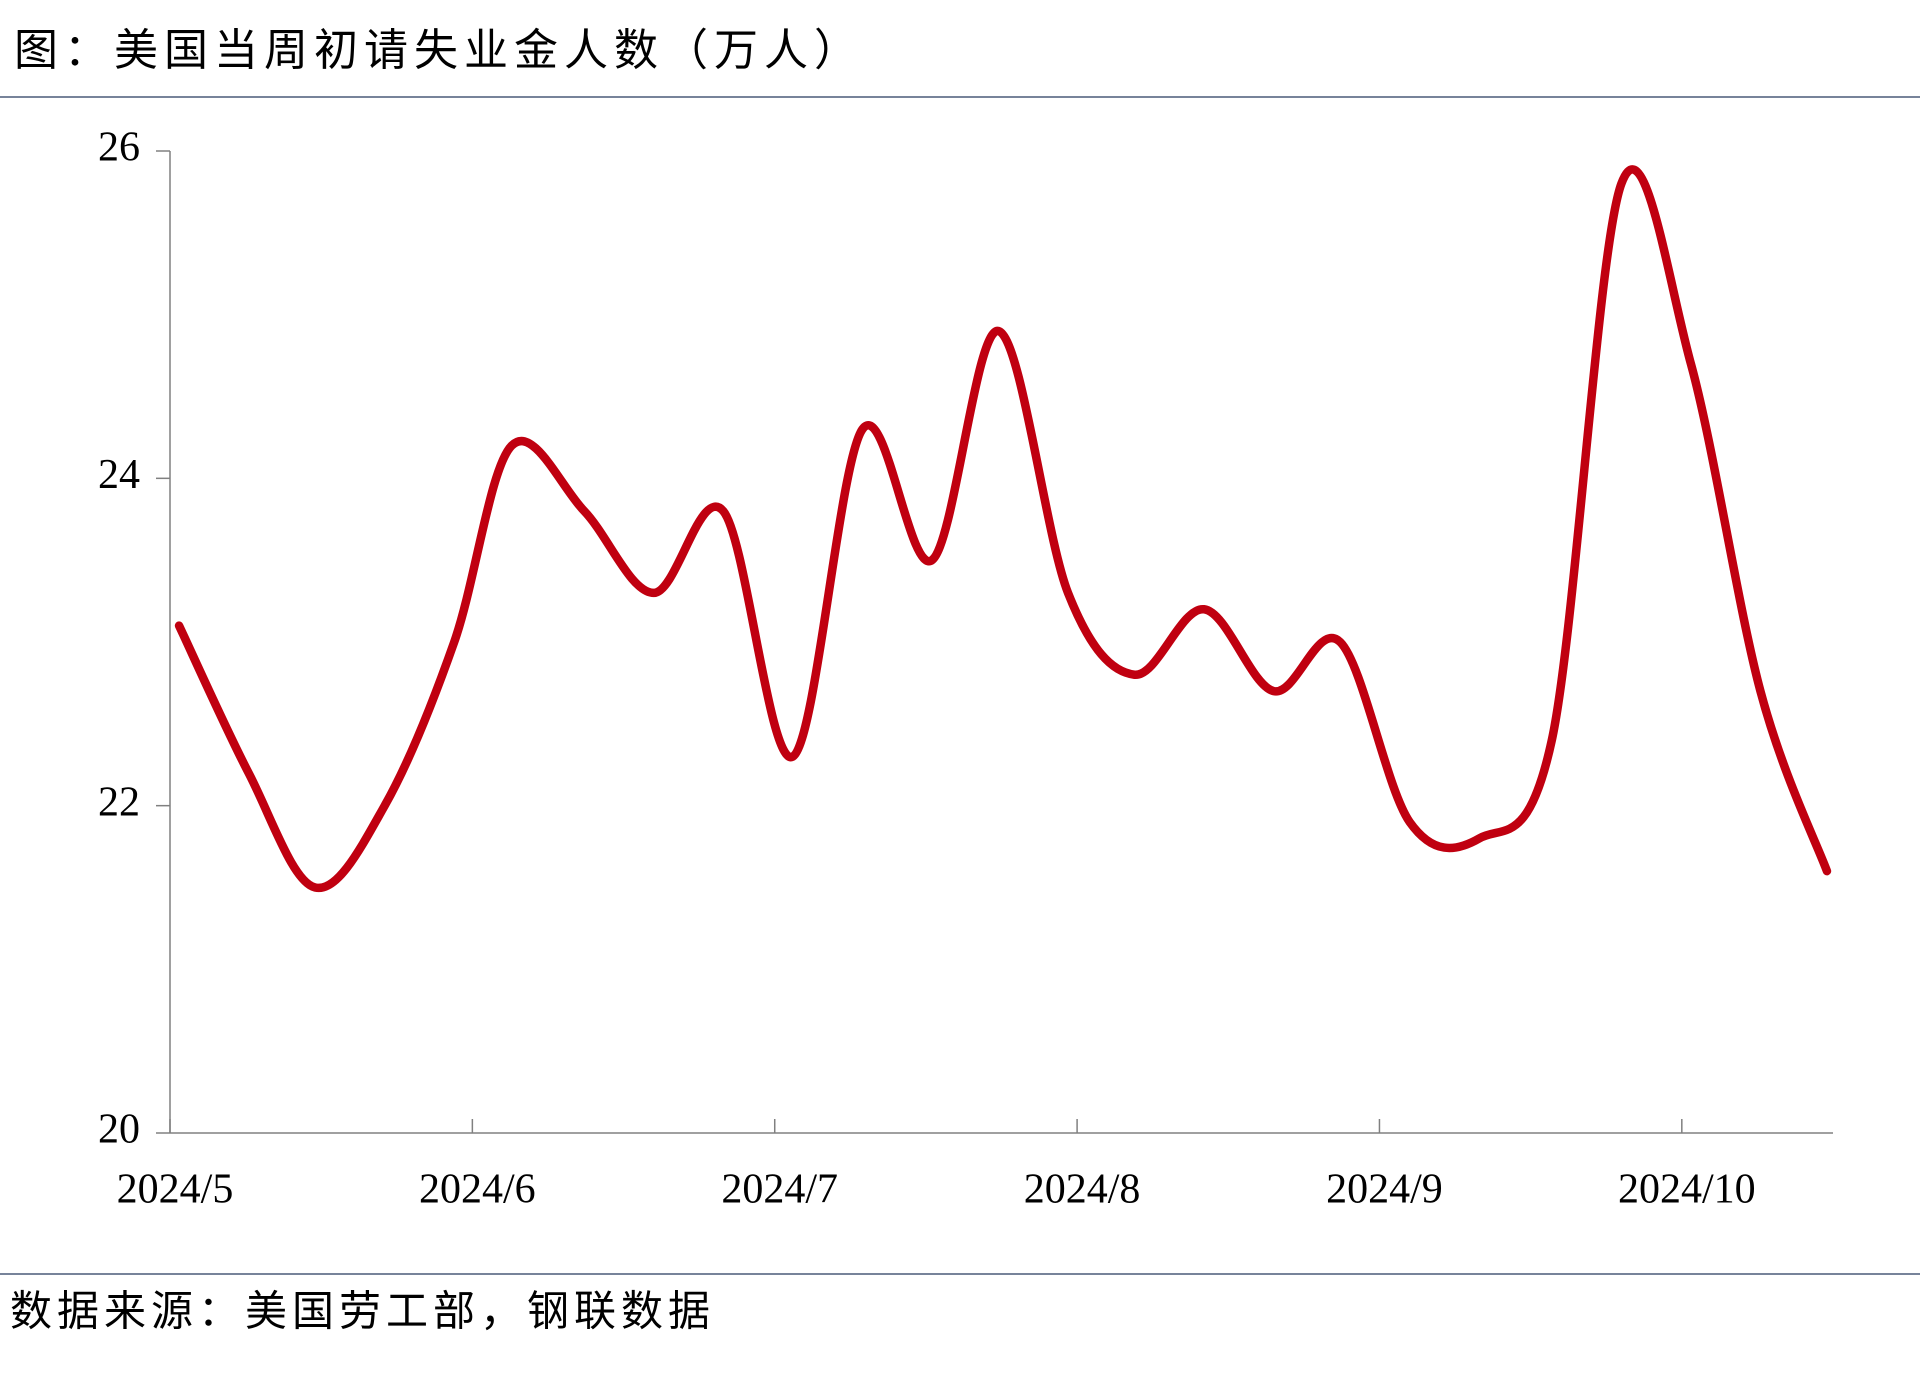 This screenshot has width=1920, height=1374. I want to click on y-tick-label: 24, so click(119, 475).